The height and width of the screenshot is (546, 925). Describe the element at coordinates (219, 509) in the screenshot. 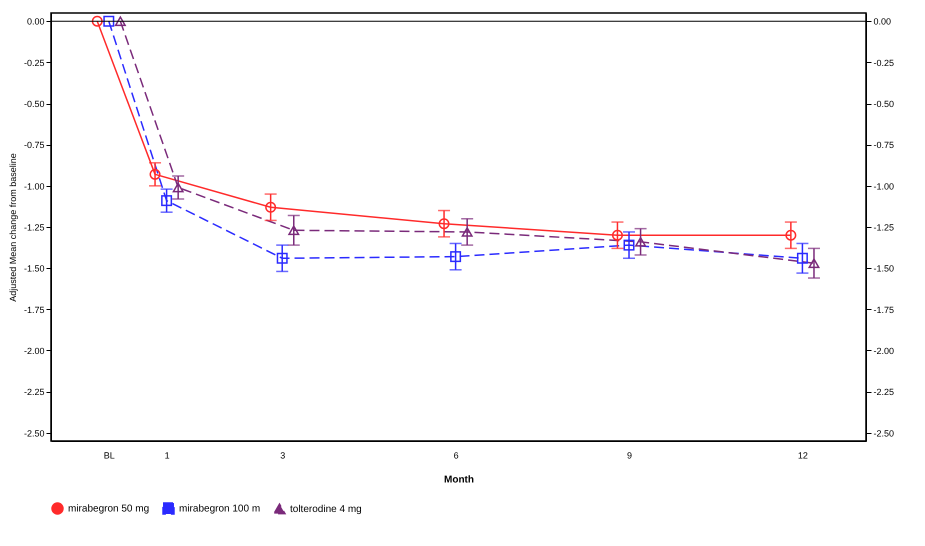

I see `legend-label: mirabegron 100 m` at that location.